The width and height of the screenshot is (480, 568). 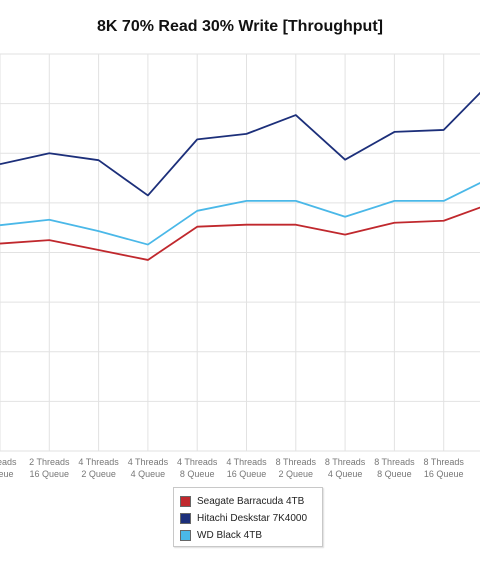 I want to click on legend-label-hitachi: Hitachi Deskstar 7K4000, so click(x=252, y=518).